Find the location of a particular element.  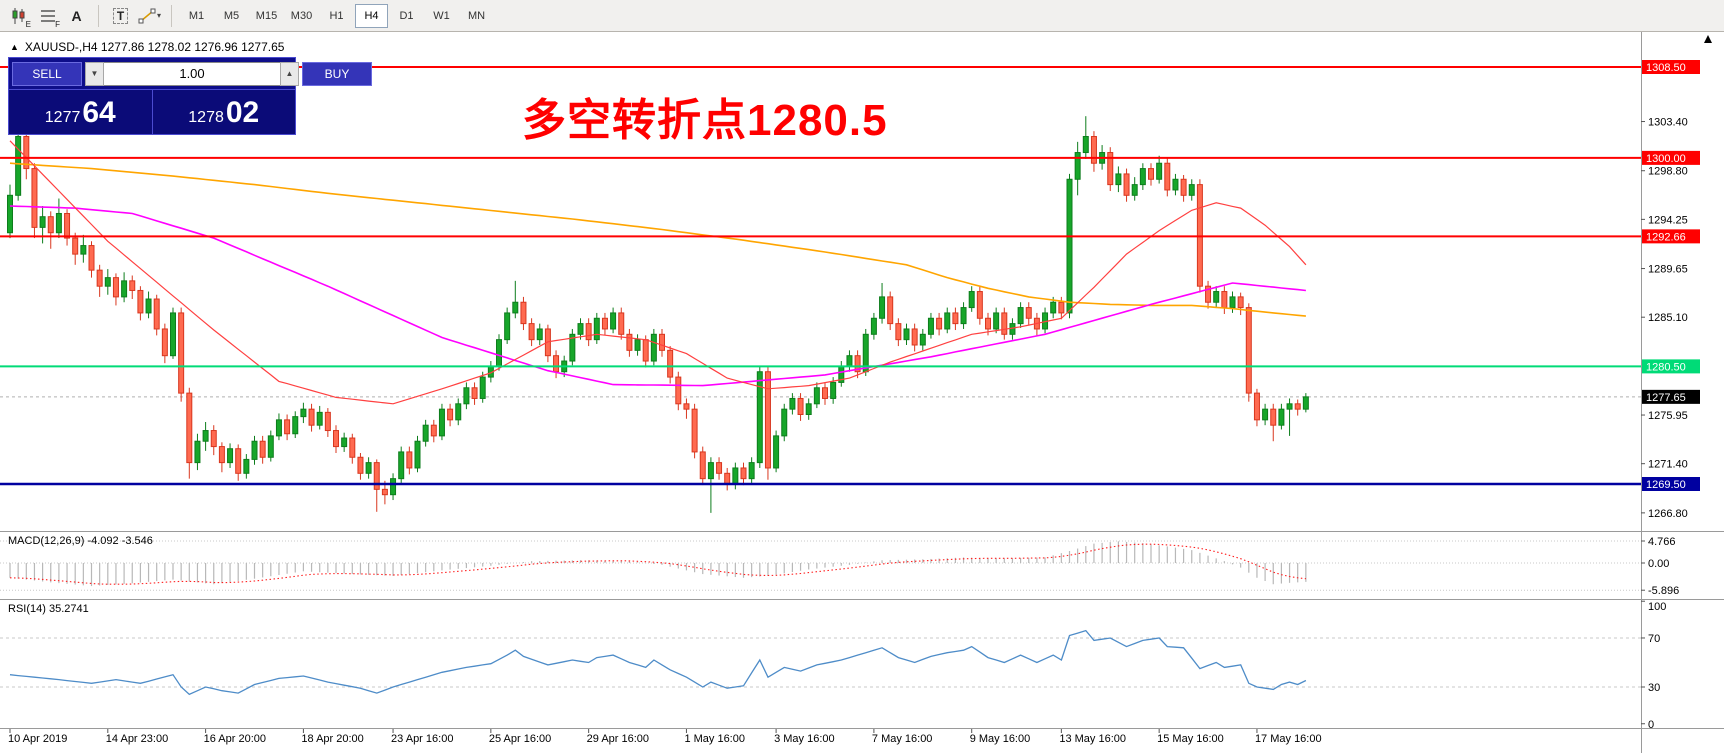

volume-input is located at coordinates (192, 73).